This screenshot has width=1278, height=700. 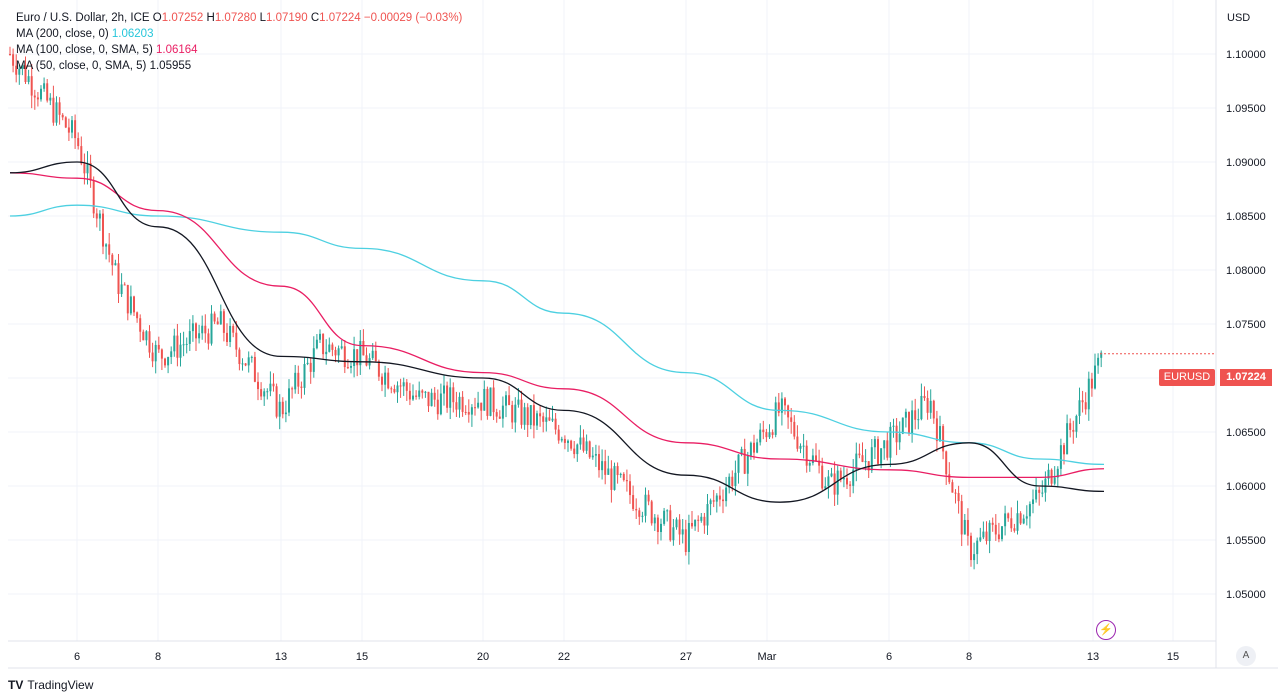 I want to click on time-tick-label: 13, so click(x=1093, y=657).